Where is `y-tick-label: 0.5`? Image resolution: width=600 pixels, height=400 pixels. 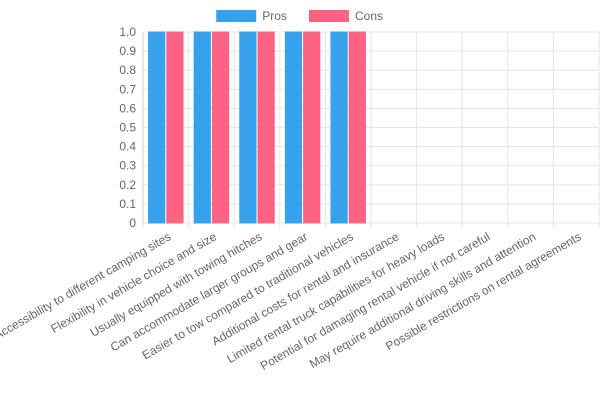 y-tick-label: 0.5 is located at coordinates (127, 128).